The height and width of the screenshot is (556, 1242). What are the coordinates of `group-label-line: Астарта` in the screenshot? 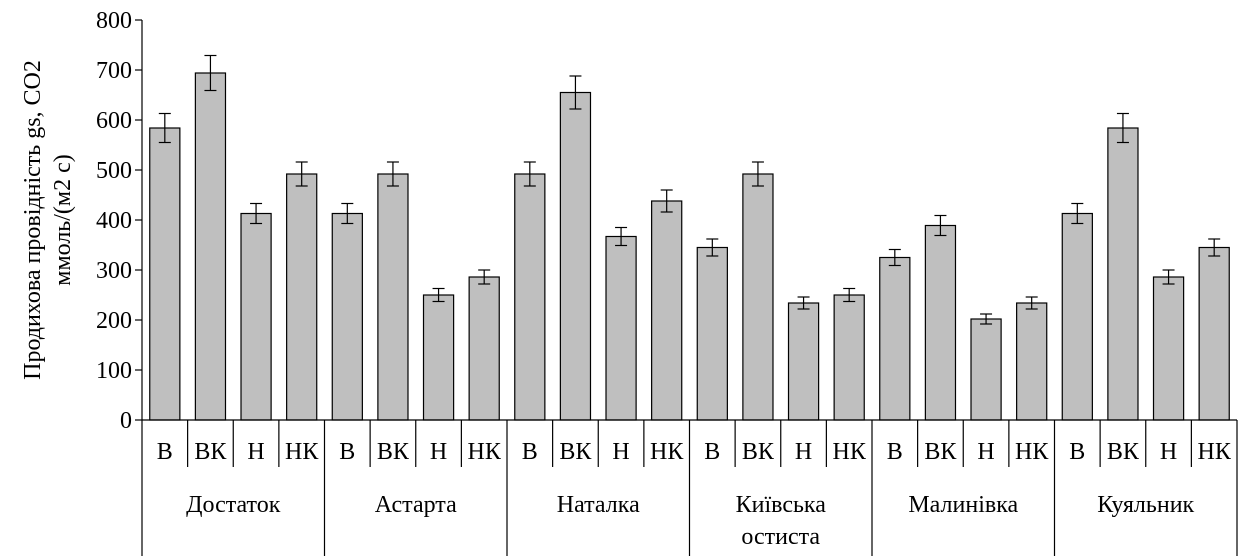 It's located at (416, 505).